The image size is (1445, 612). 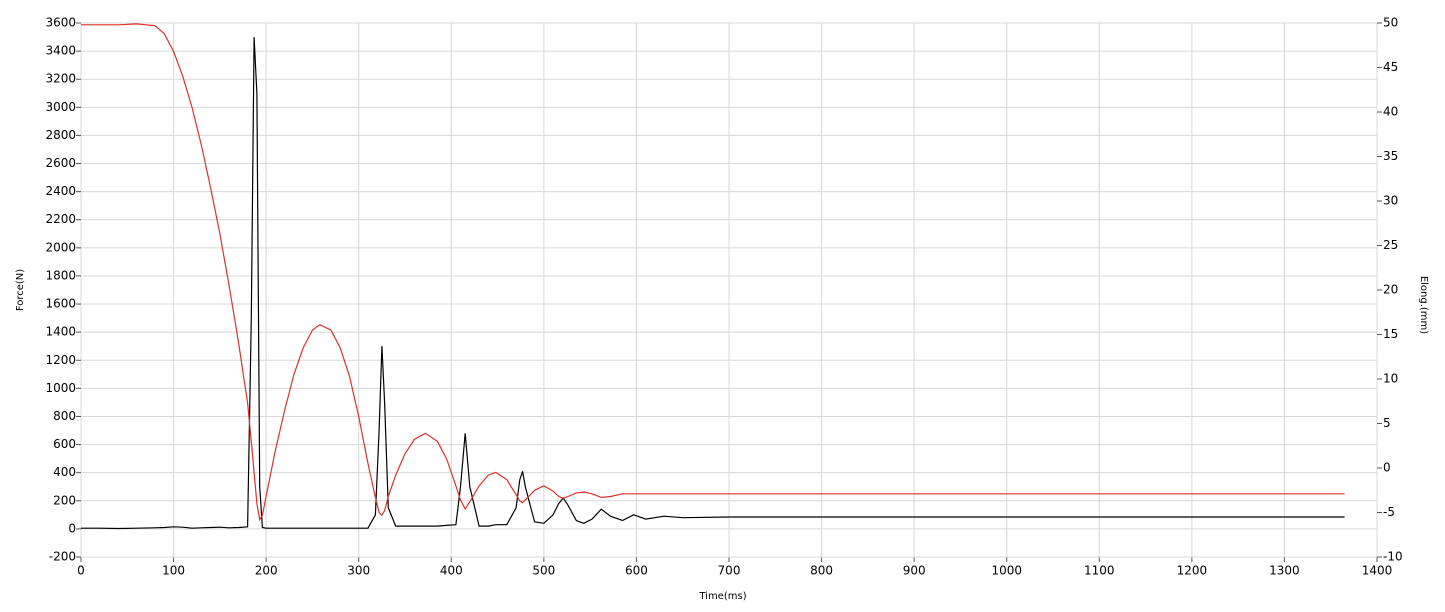 What do you see at coordinates (722, 596) in the screenshot?
I see `x-axis-label: Time(ms)` at bounding box center [722, 596].